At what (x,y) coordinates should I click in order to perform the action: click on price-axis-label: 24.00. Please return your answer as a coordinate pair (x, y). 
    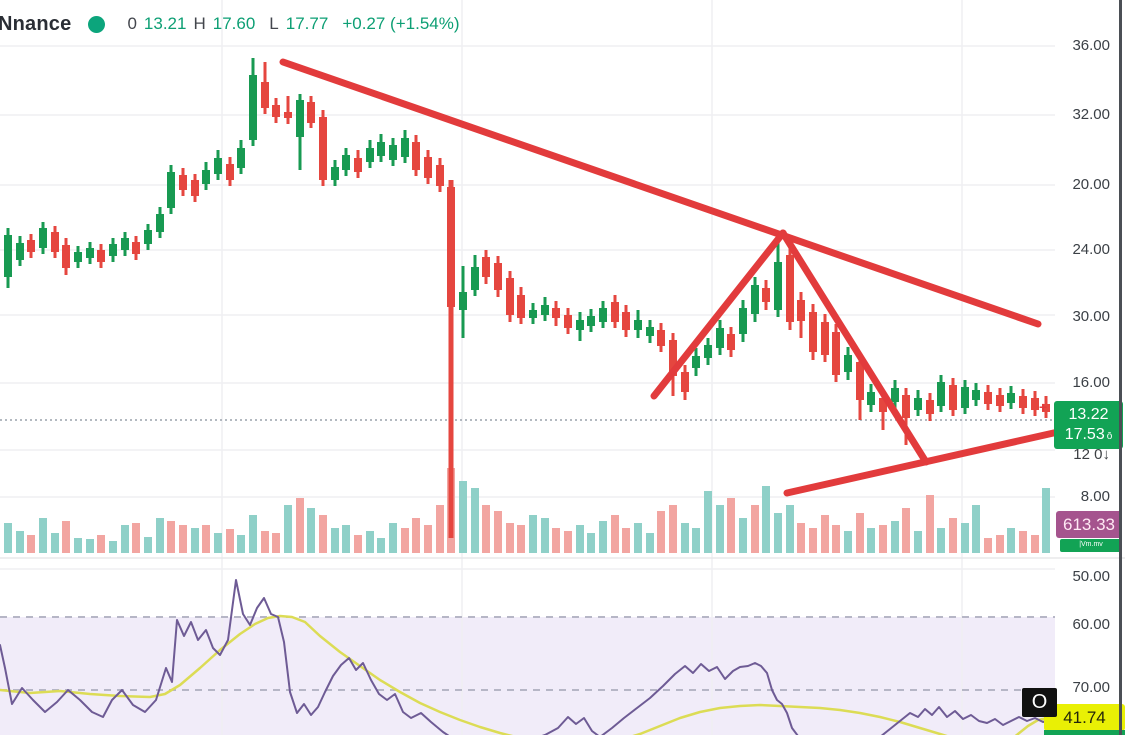
    Looking at the image, I should click on (1091, 249).